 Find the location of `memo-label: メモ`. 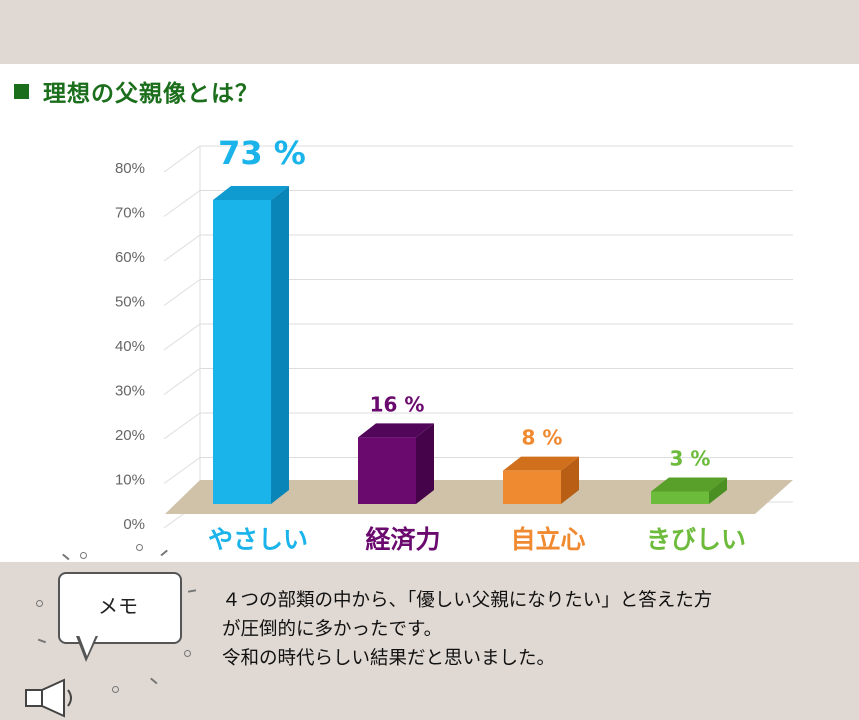

memo-label: メモ is located at coordinates (118, 606).